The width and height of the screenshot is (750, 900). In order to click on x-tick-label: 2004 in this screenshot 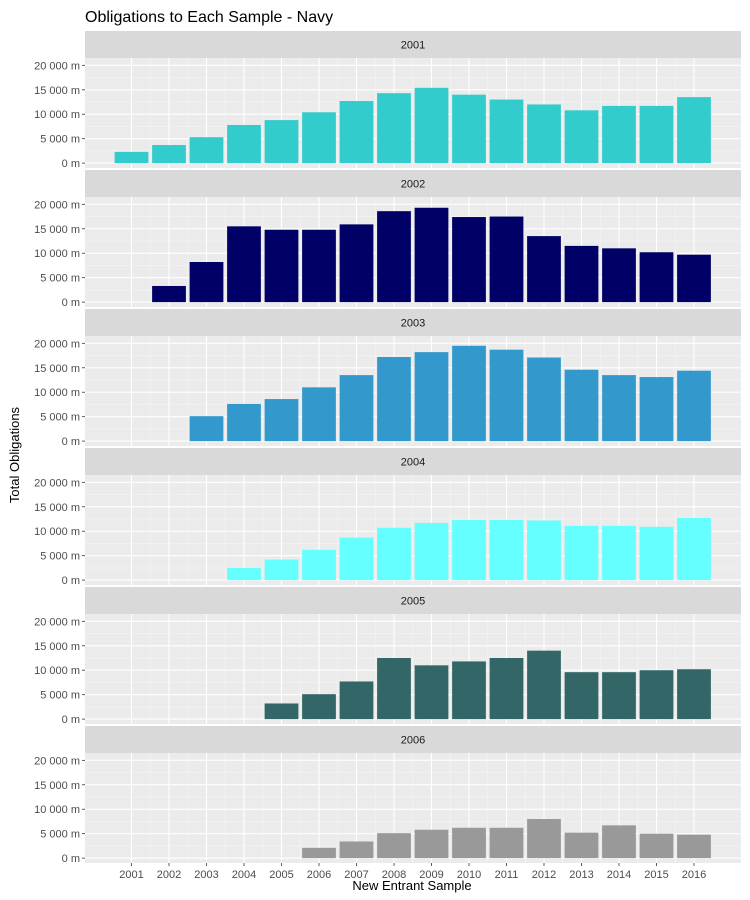, I will do `click(244, 875)`.